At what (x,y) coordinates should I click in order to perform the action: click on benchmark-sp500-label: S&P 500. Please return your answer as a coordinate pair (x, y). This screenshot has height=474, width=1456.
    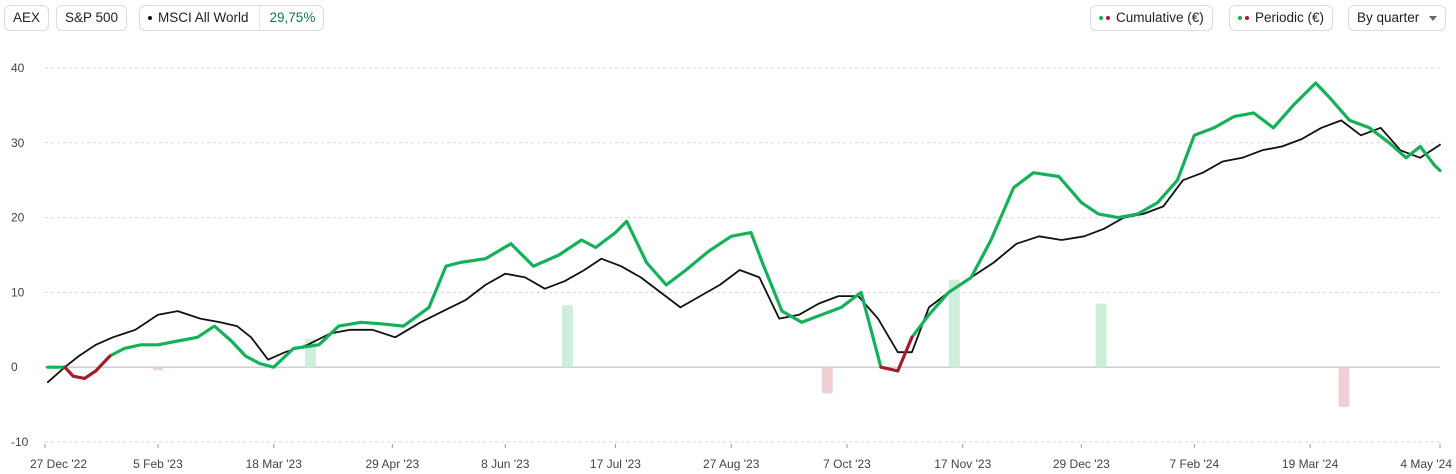
    Looking at the image, I should click on (92, 17).